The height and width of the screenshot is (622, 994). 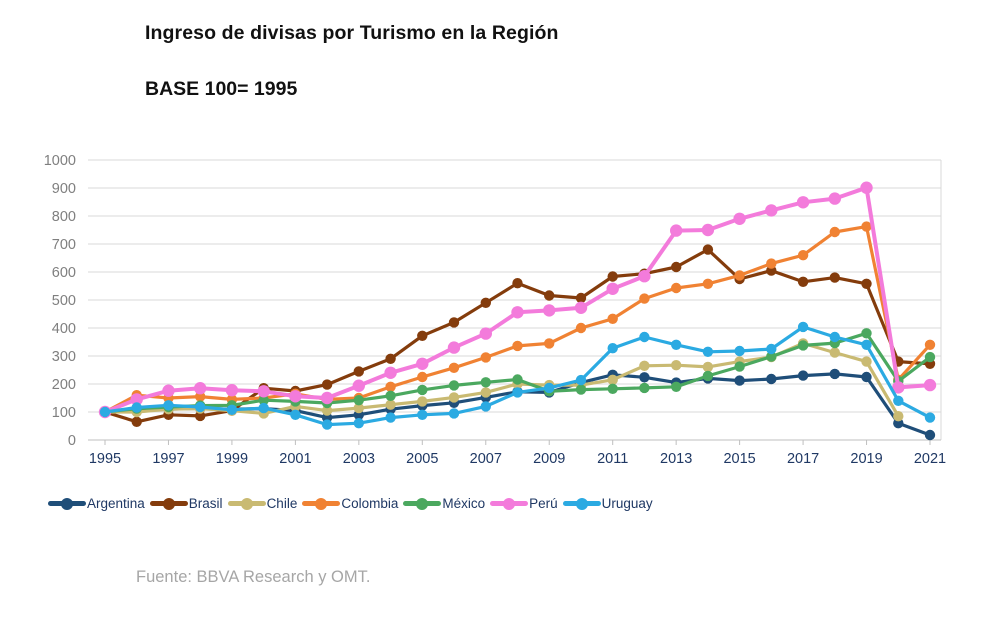 What do you see at coordinates (64, 245) in the screenshot?
I see `y-axis-tick-label: 700` at bounding box center [64, 245].